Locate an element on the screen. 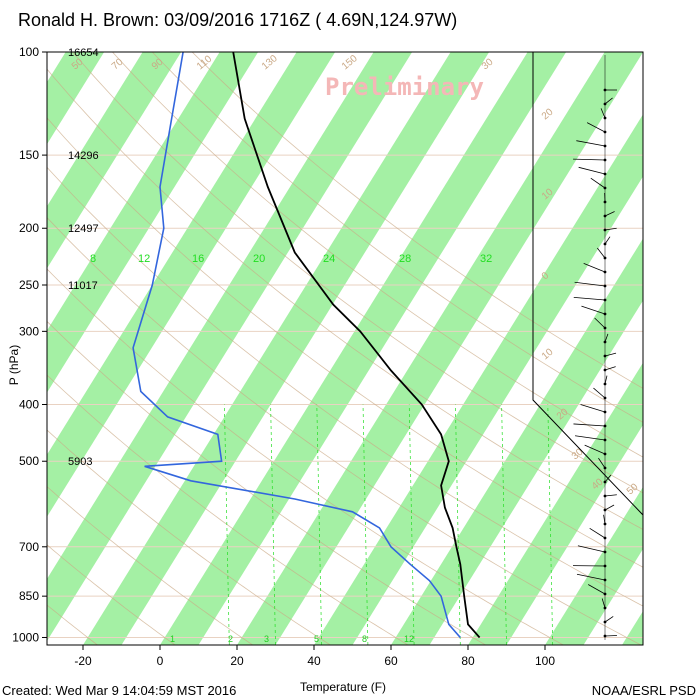  y-tick-label: 400 is located at coordinates (29, 404).